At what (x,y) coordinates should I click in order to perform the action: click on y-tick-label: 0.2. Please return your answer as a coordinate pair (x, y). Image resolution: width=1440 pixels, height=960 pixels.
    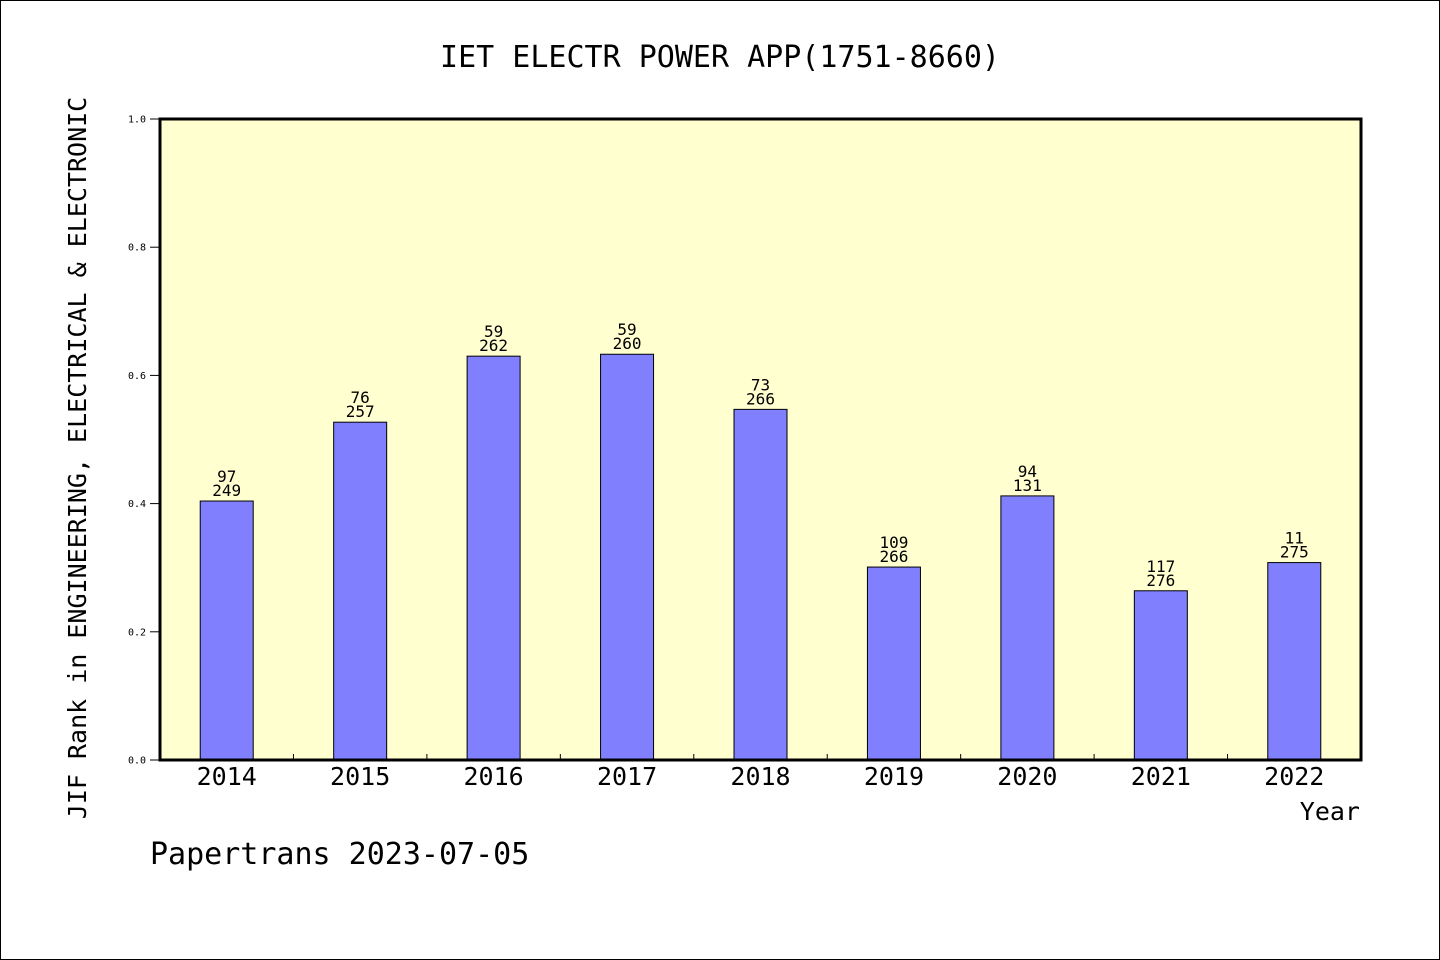
    Looking at the image, I should click on (137, 632).